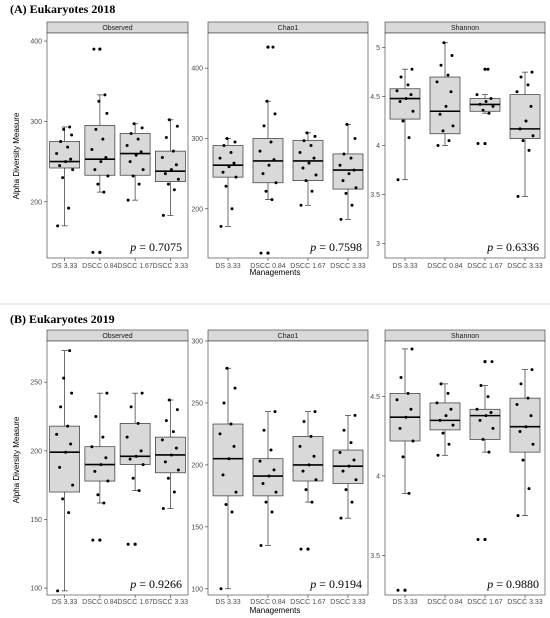  I want to click on panel-b-y-axis-title: Alpha Diversity Measure, so click(16, 459).